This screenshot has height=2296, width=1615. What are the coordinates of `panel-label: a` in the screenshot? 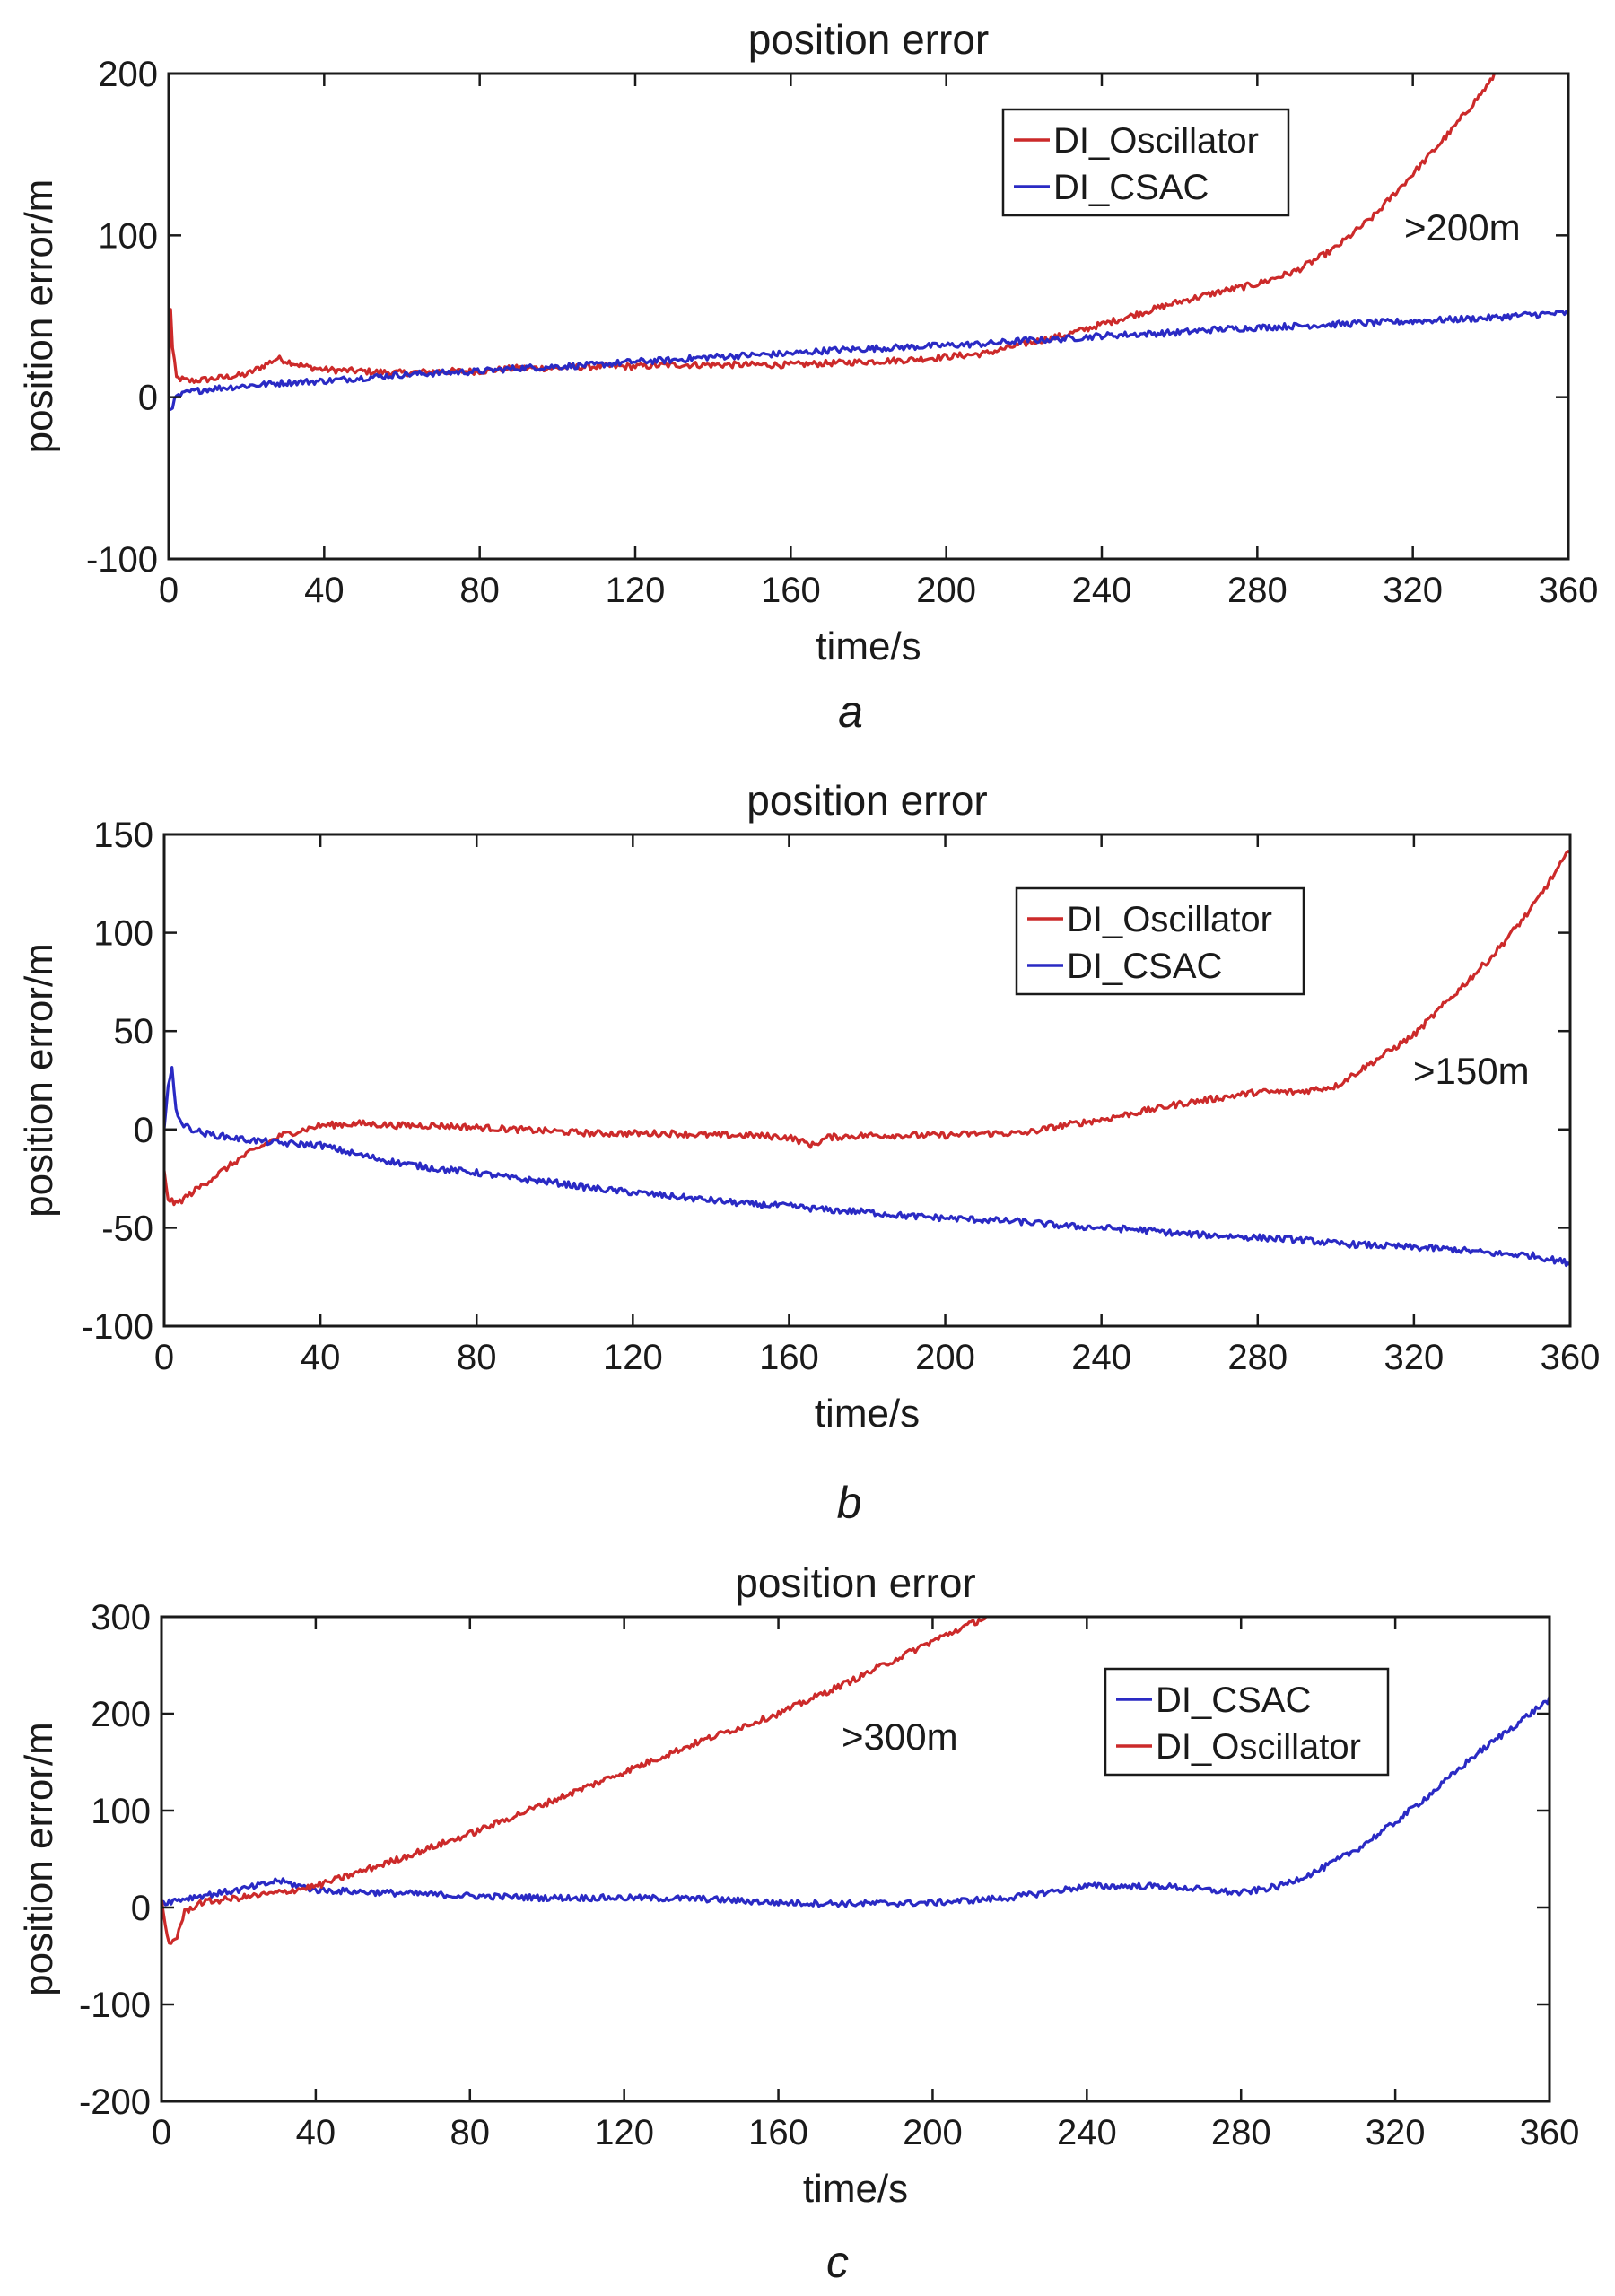 It's located at (850, 711).